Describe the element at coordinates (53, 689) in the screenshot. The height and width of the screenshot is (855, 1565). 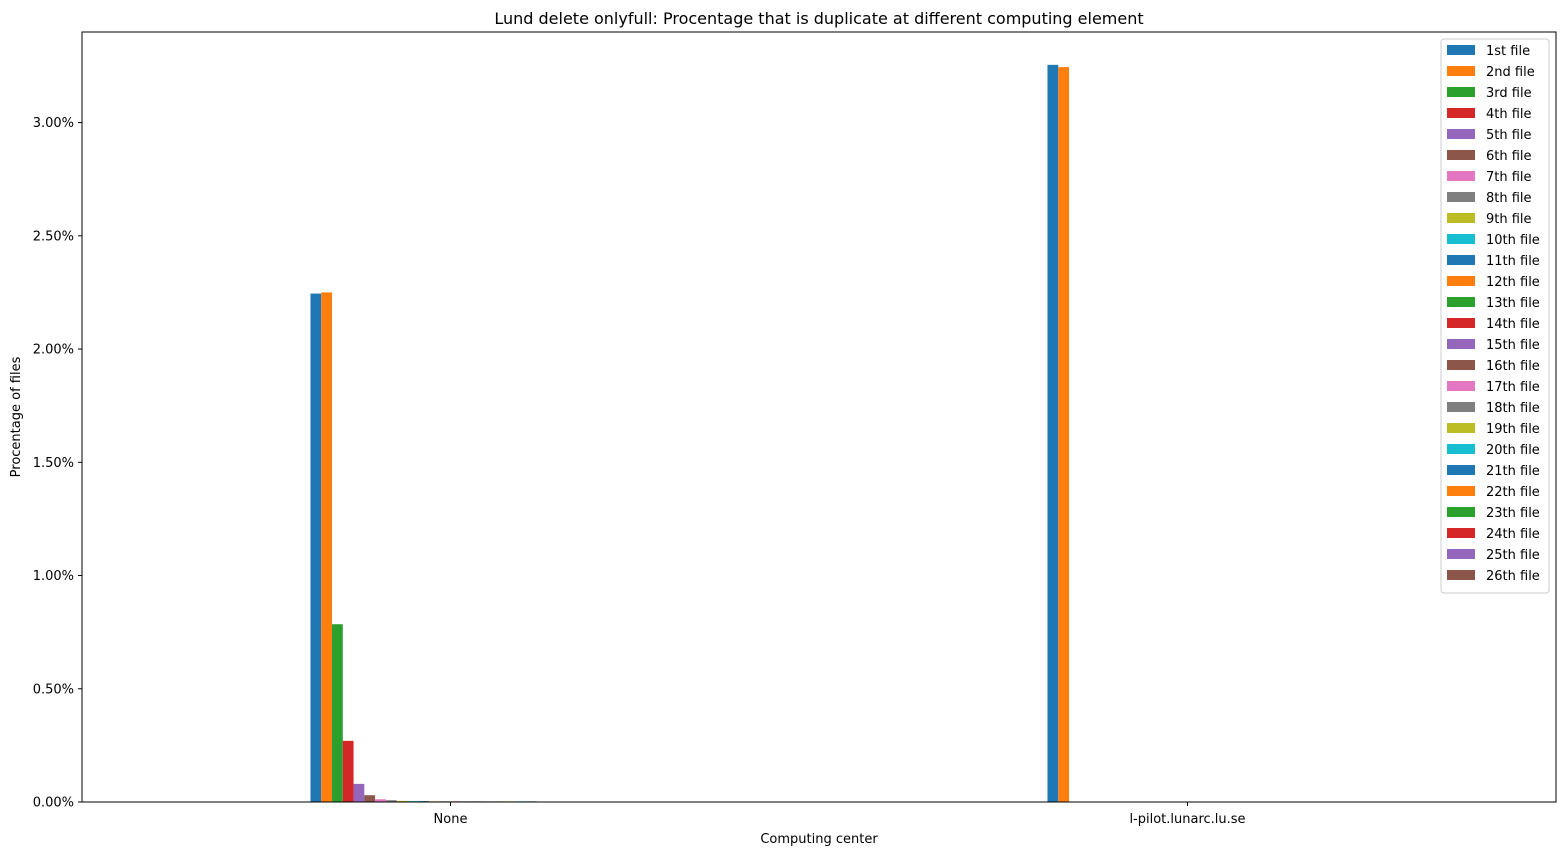
I see `y-tick-label: 0.50%` at that location.